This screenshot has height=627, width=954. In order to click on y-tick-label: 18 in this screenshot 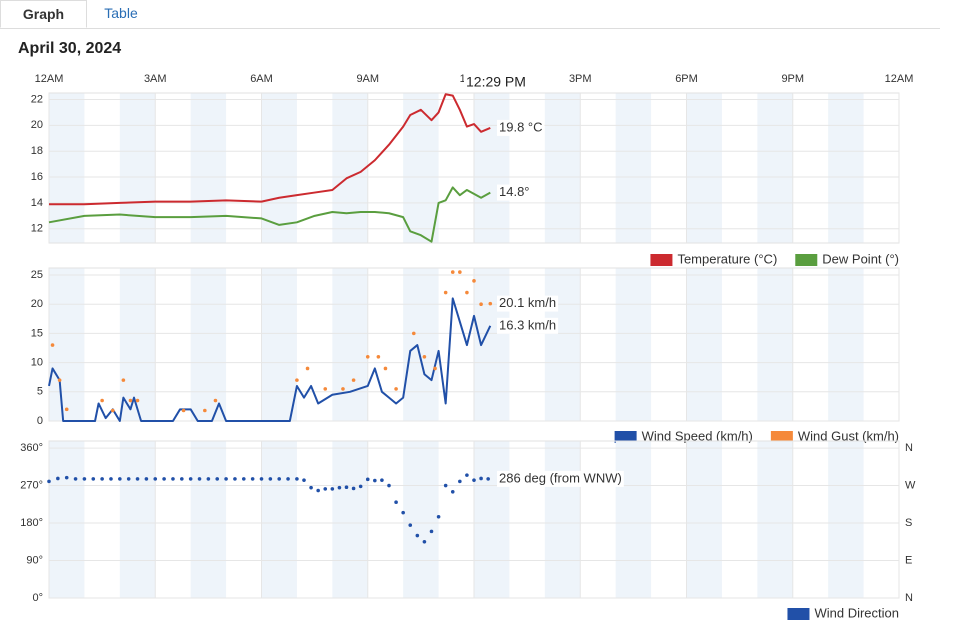, I will do `click(37, 151)`.